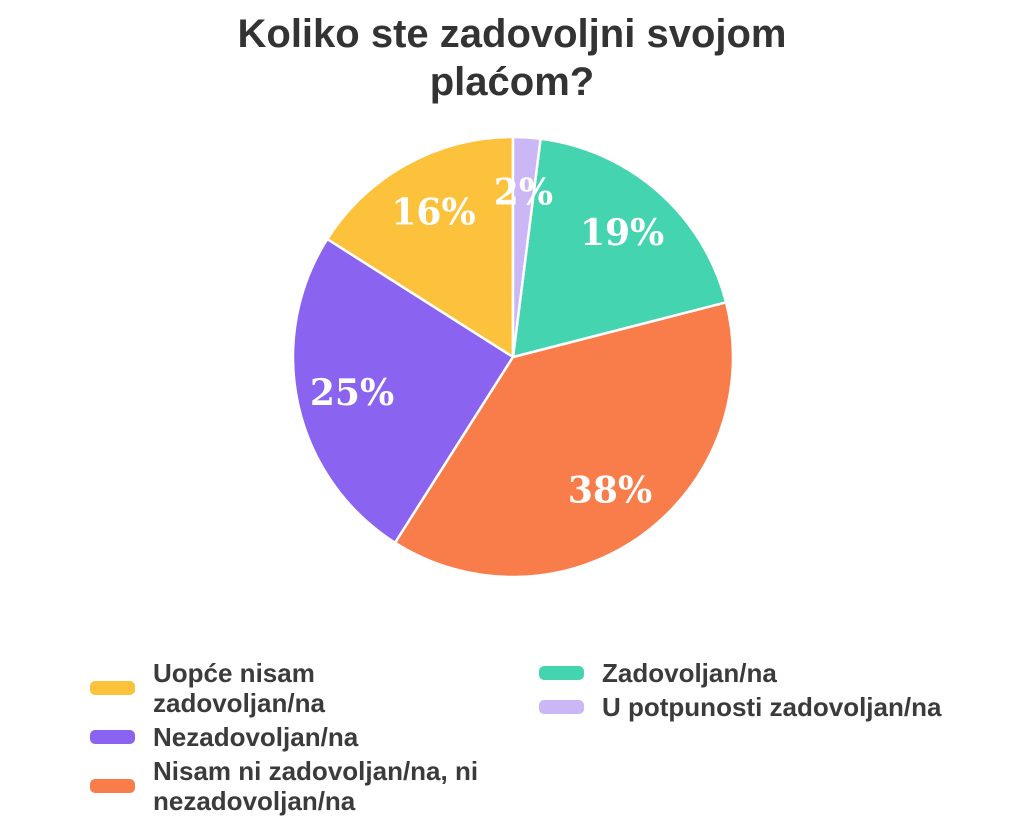 This screenshot has height=816, width=1024. What do you see at coordinates (523, 192) in the screenshot?
I see `pie-slice-label: 2%` at bounding box center [523, 192].